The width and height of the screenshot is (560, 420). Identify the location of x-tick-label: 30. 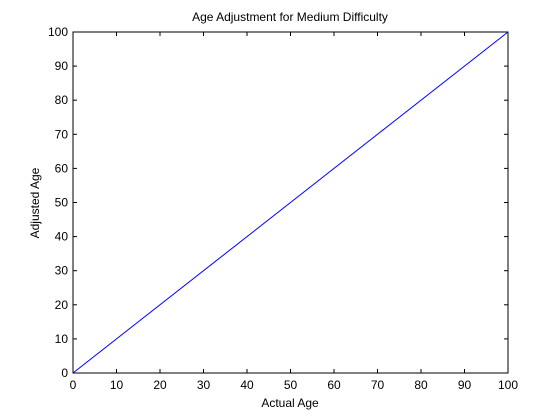
(204, 385).